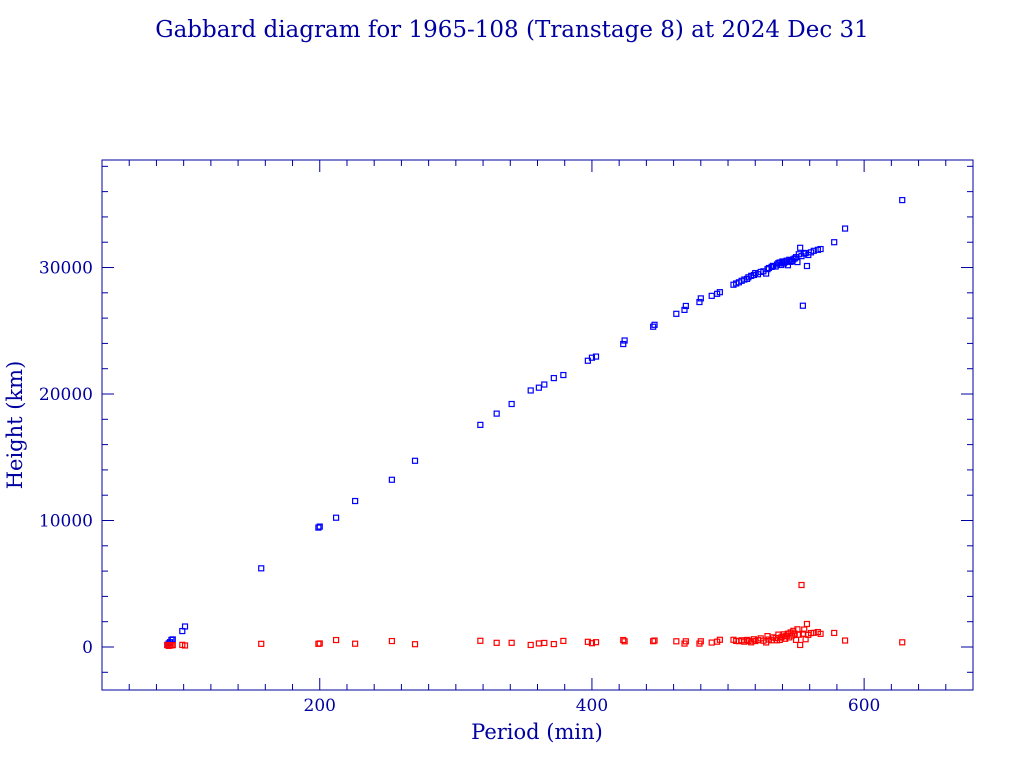  Describe the element at coordinates (66, 395) in the screenshot. I see `y-tick-label: 20000` at that location.